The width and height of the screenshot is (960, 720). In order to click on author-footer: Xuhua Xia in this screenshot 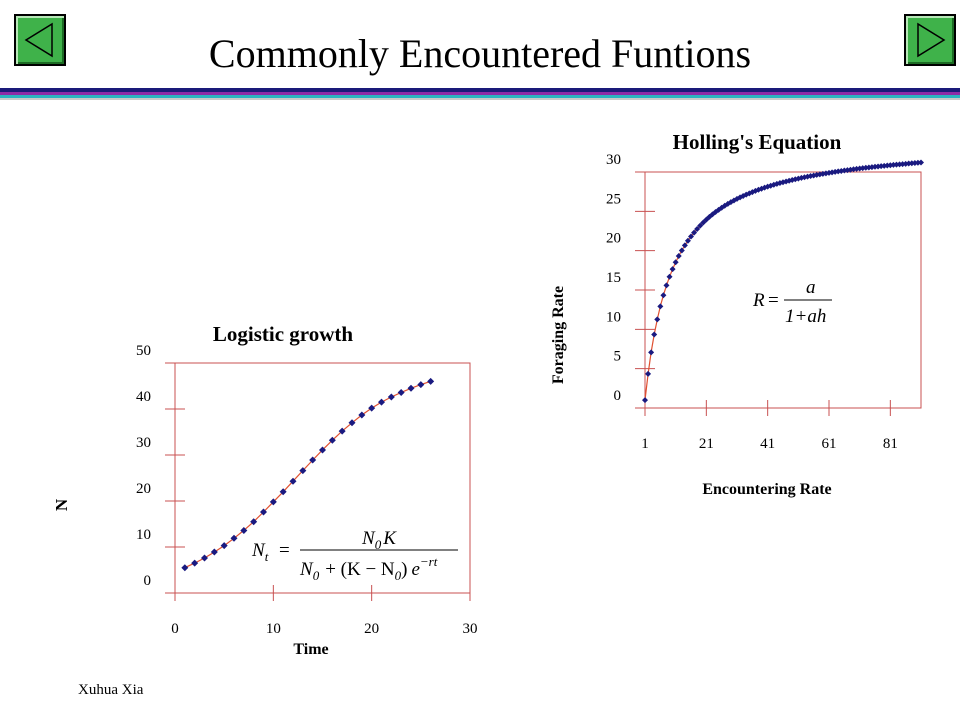, I will do `click(111, 690)`.